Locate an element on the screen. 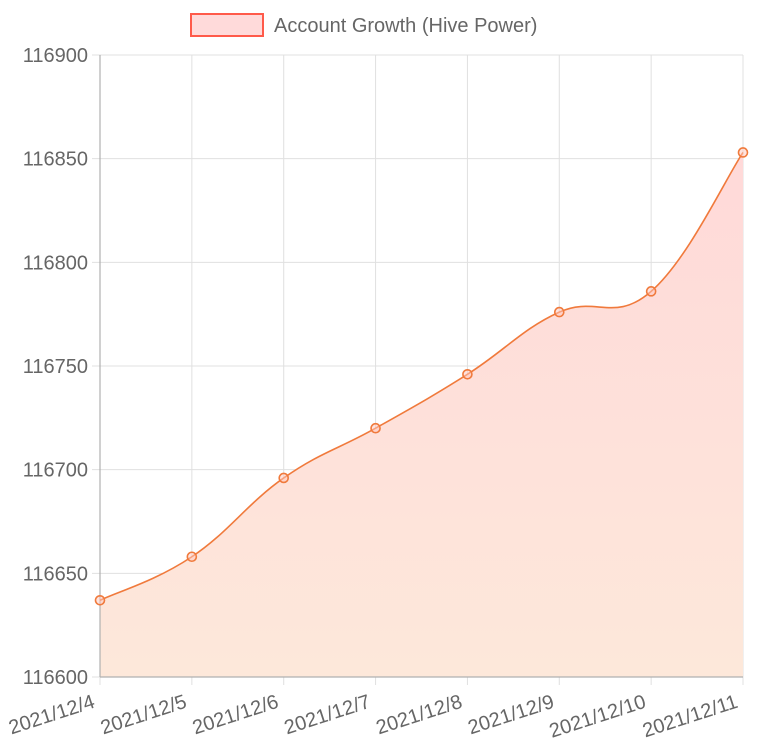  legend-swatch is located at coordinates (227, 25).